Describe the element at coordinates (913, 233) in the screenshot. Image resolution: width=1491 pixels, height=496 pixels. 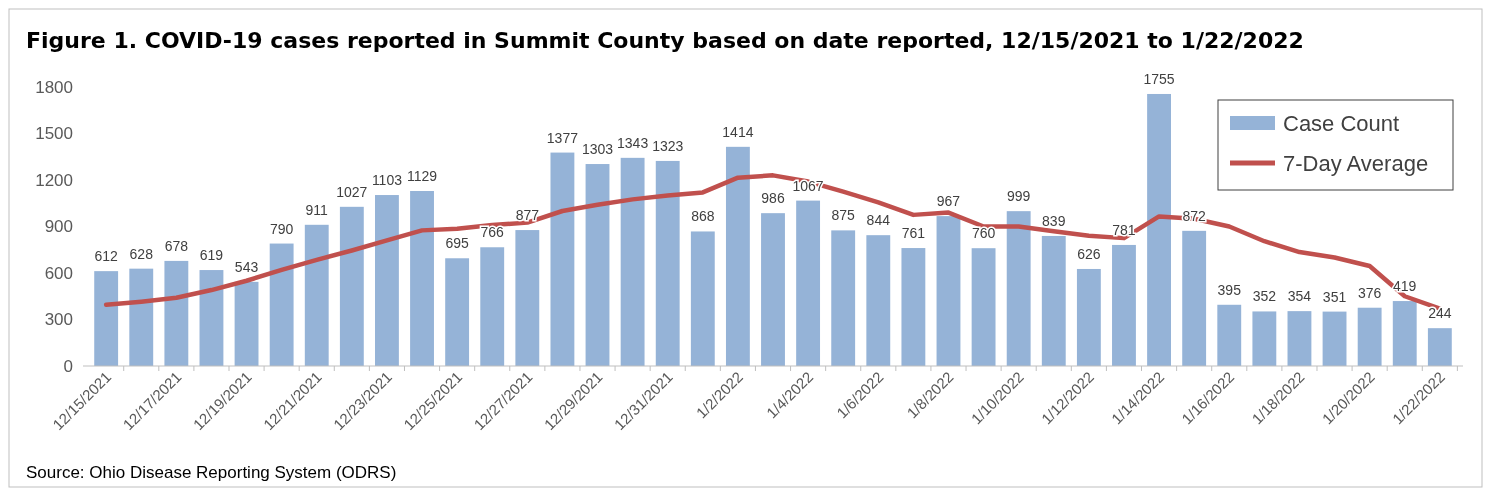
I see `data-label: 761` at that location.